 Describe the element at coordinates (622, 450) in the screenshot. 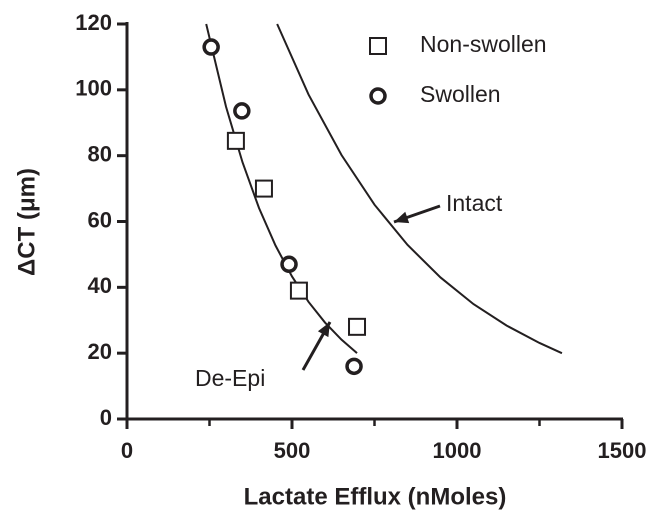

I see `x-tick-label: 1500` at that location.